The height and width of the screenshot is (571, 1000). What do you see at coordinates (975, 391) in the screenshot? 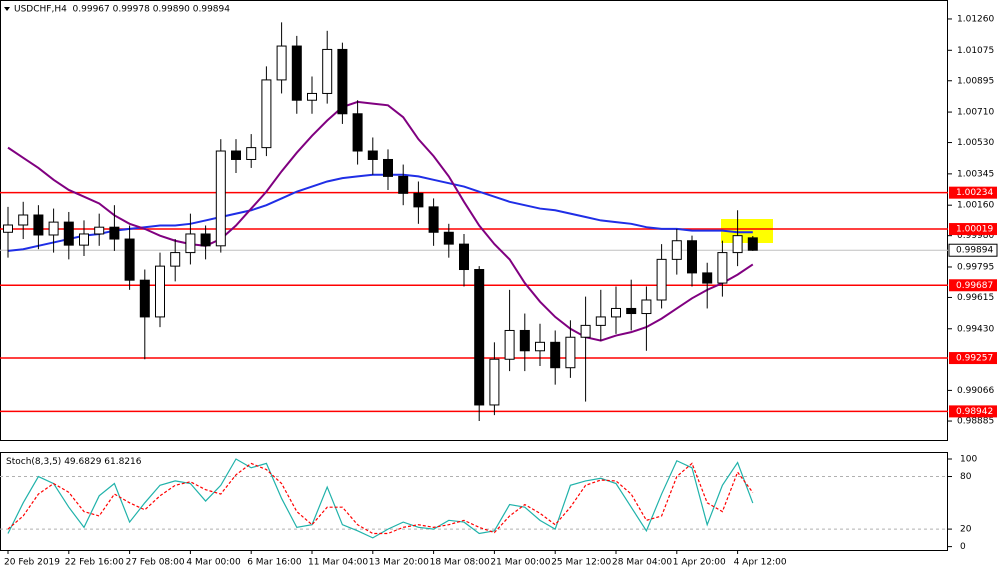
I see `y-tick-label: 0.99066` at bounding box center [975, 391].